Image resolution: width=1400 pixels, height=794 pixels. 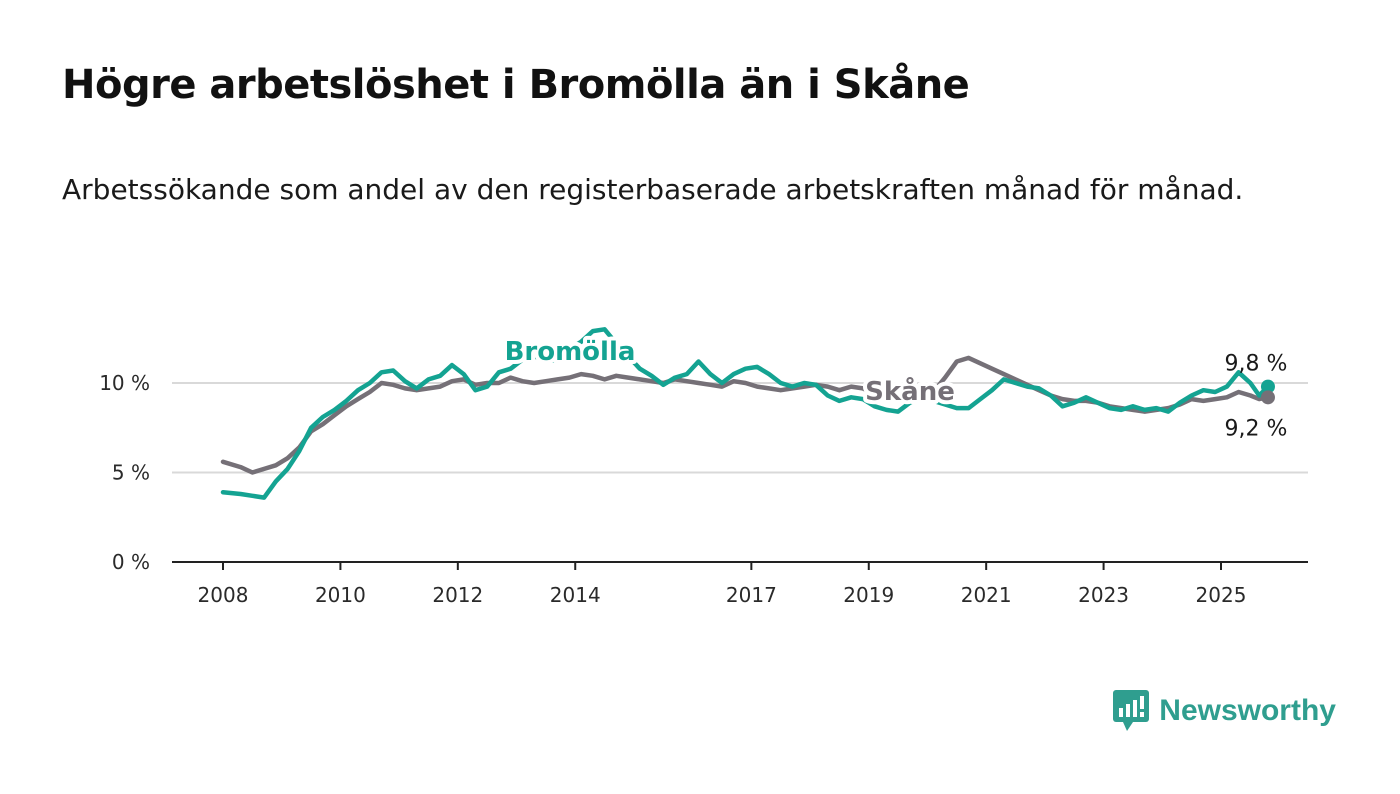 What do you see at coordinates (1131, 710) in the screenshot?
I see `bar-chart-speech-icon` at bounding box center [1131, 710].